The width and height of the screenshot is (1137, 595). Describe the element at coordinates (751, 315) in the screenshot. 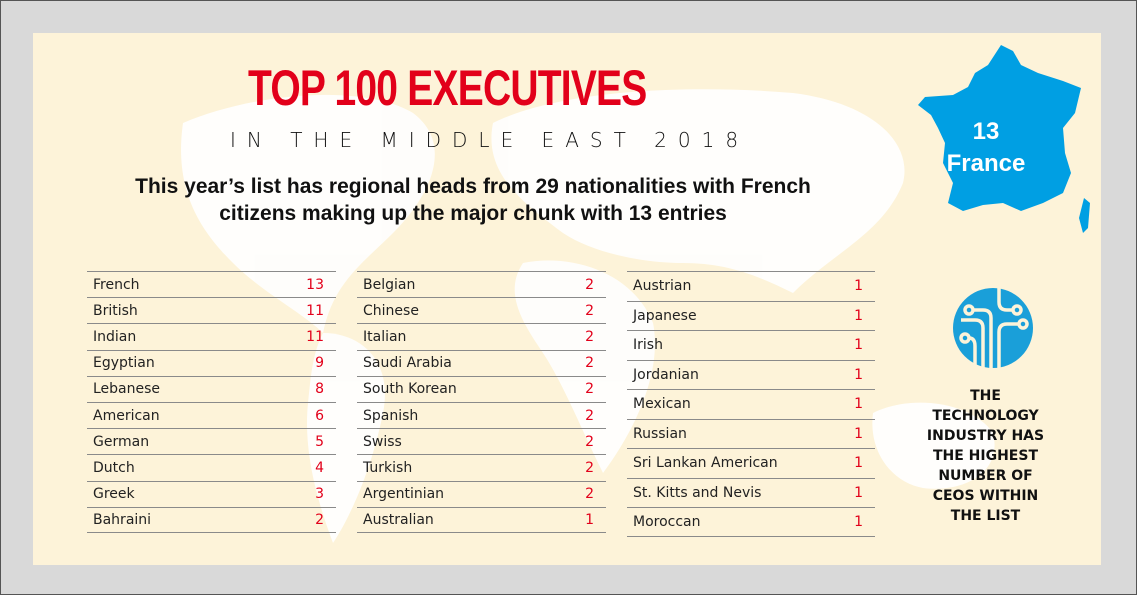

I see `table-row: Japanese 1` at that location.